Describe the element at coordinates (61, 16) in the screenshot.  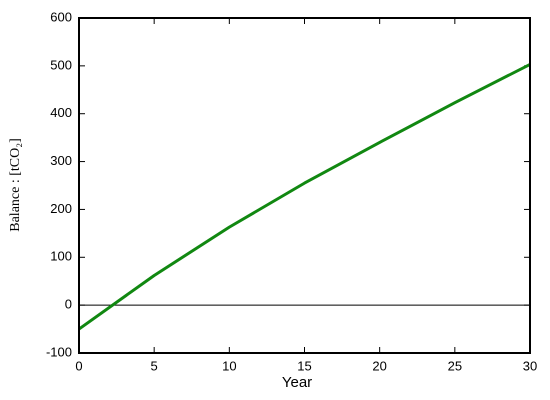
I see `y-tick-label: 600` at that location.